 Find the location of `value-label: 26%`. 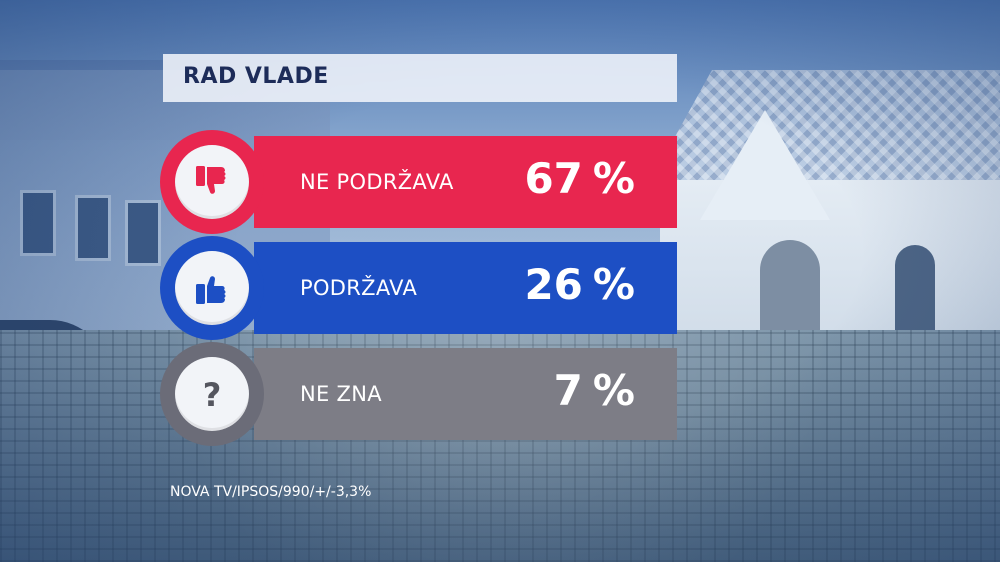

value-label: 26% is located at coordinates (579, 284).